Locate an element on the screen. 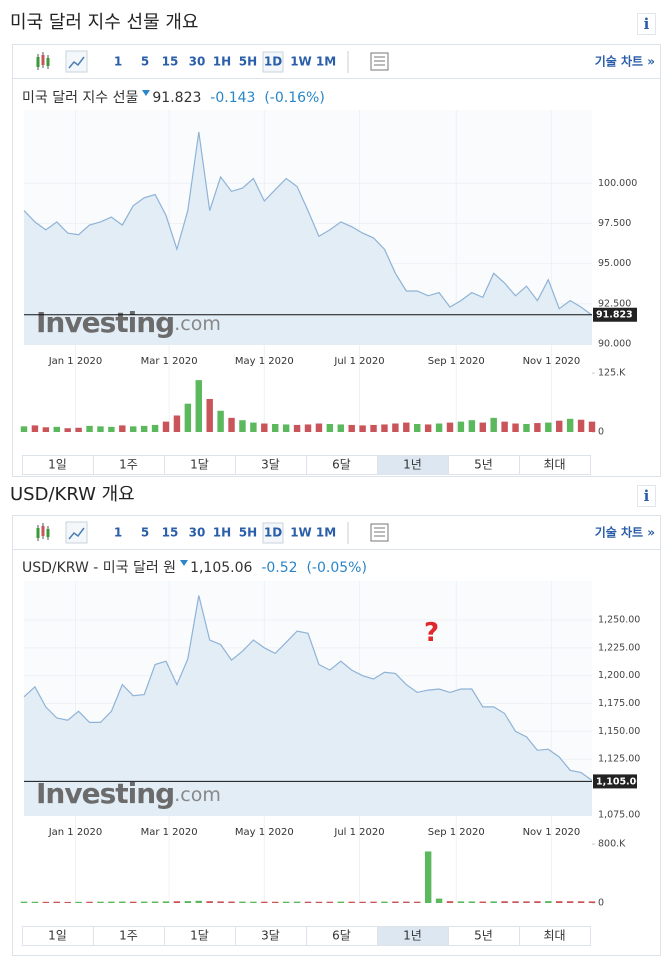 The image size is (671, 965). last-price-box is located at coordinates (615, 314).